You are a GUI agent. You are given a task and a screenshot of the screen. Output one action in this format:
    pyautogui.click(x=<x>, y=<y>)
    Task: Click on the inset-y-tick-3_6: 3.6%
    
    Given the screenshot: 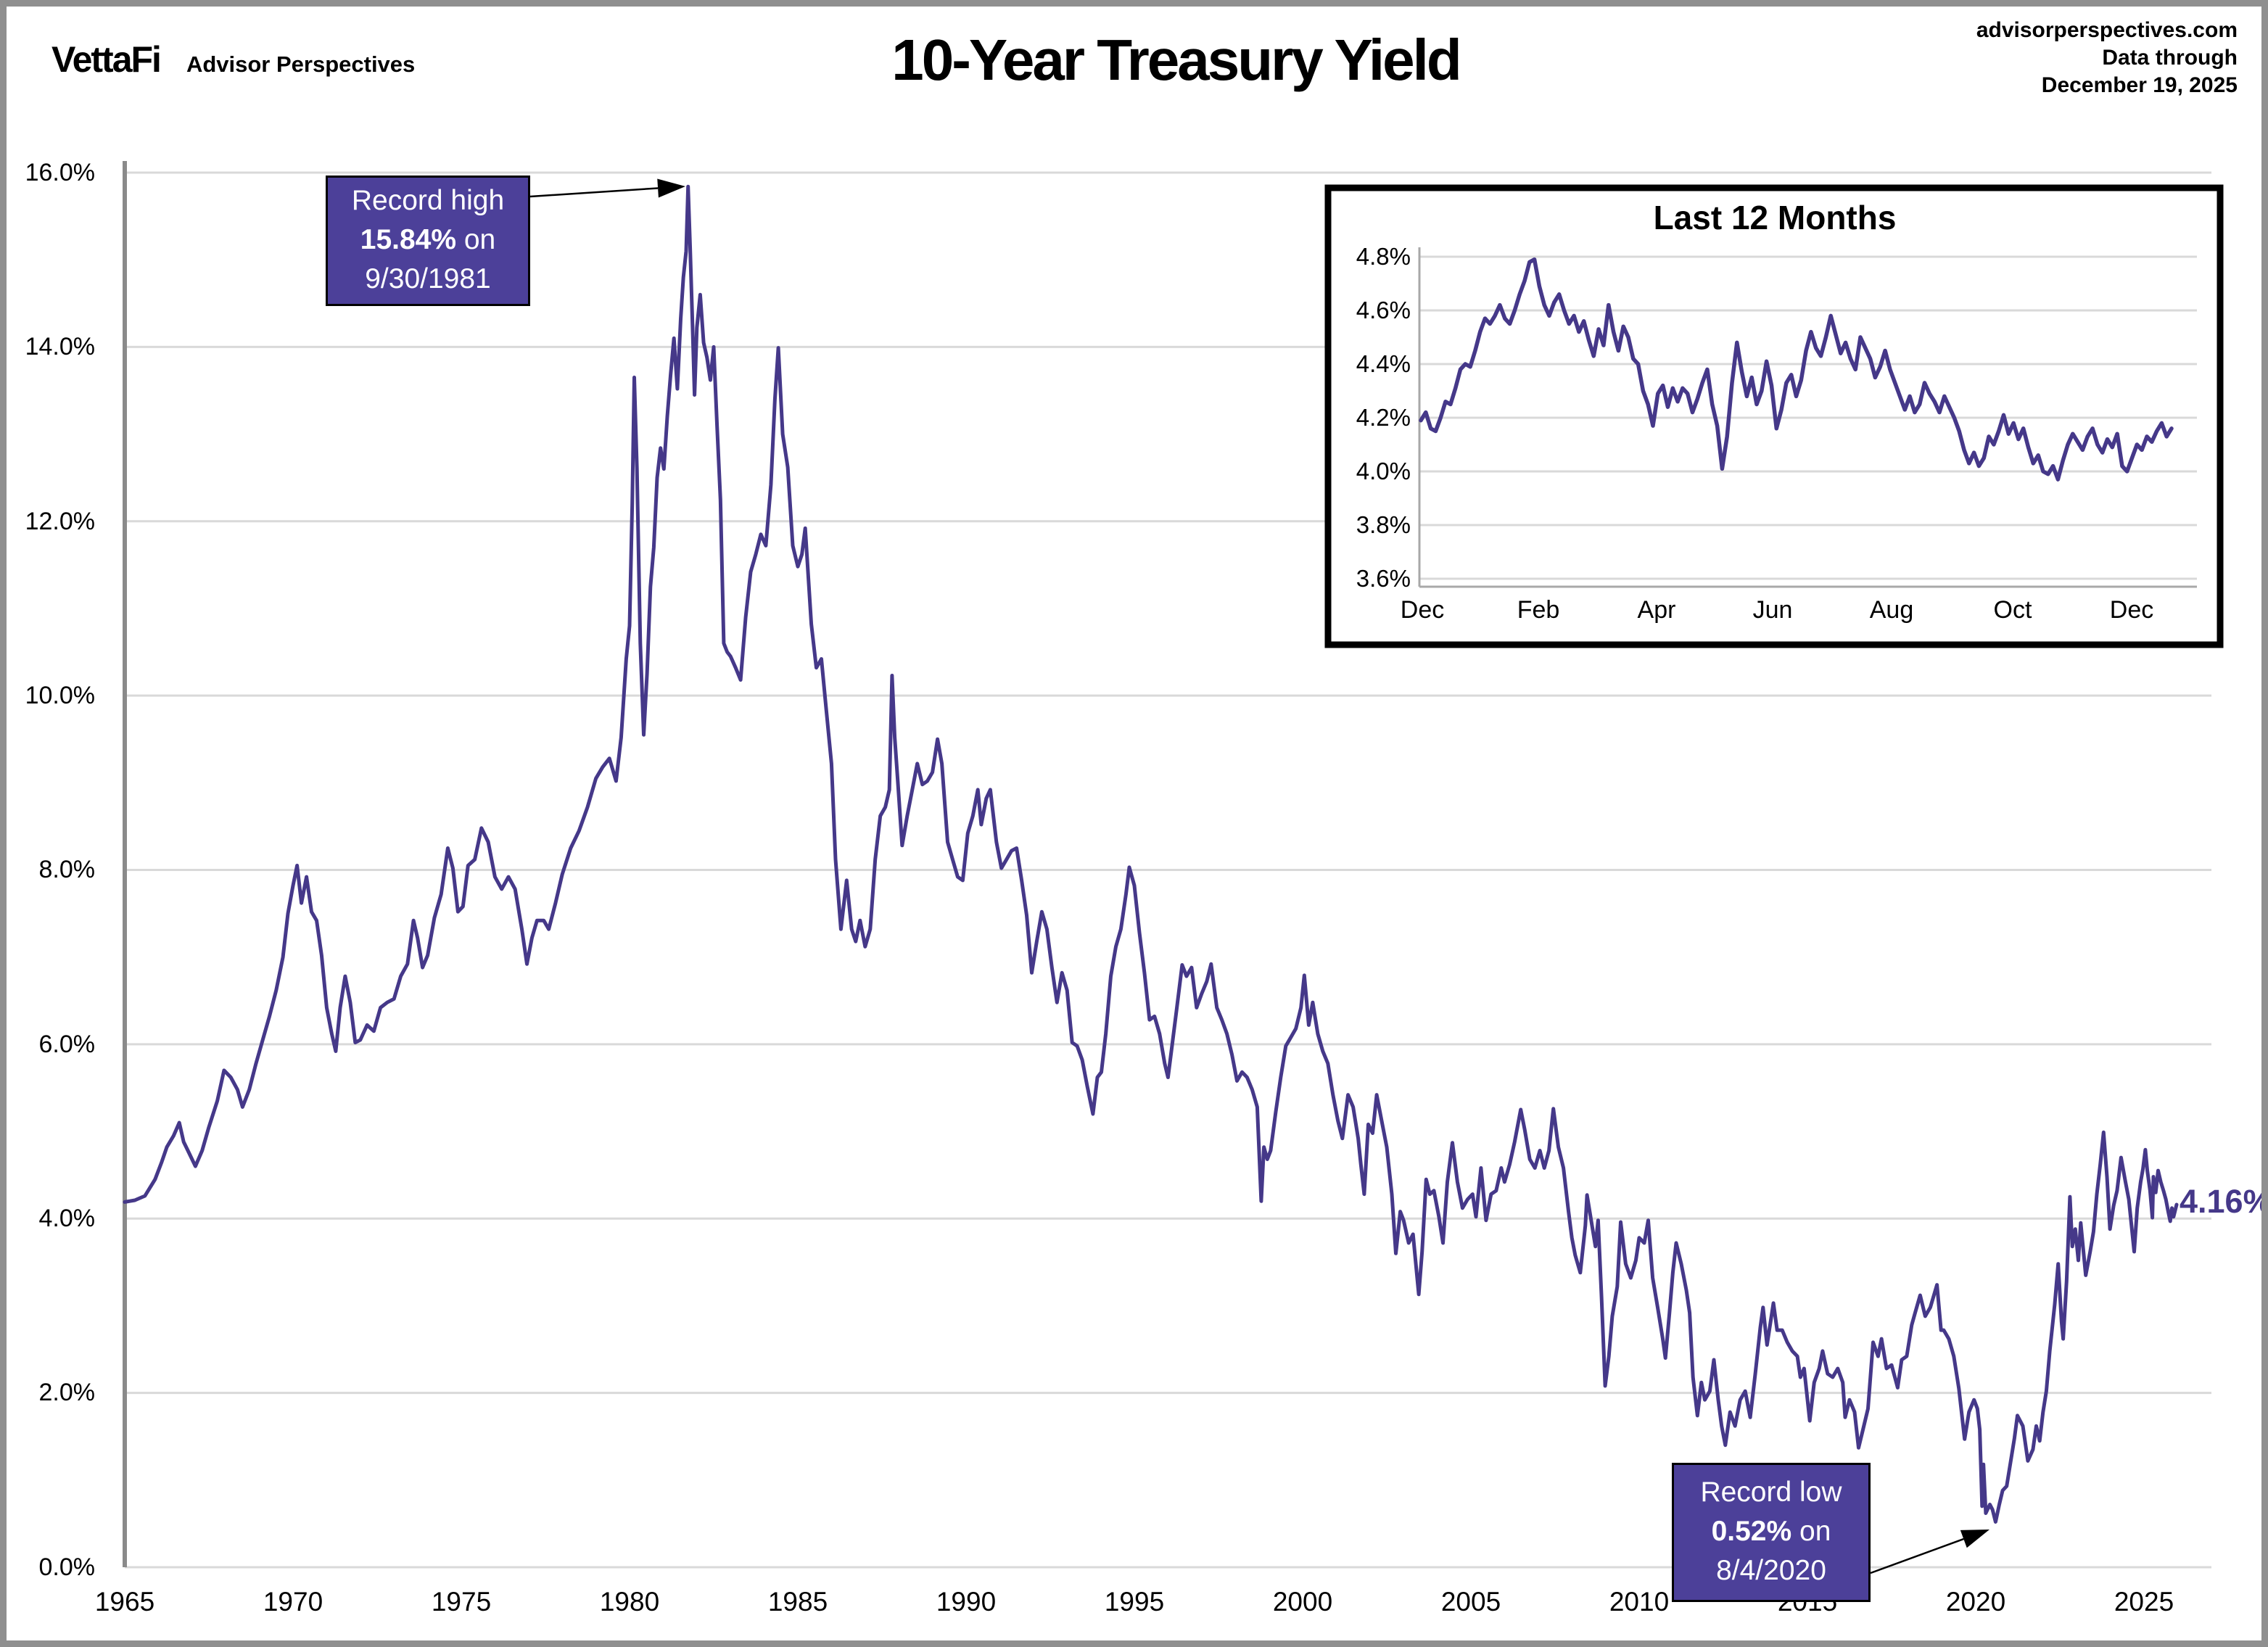 What is the action you would take?
    pyautogui.click(x=1383, y=578)
    